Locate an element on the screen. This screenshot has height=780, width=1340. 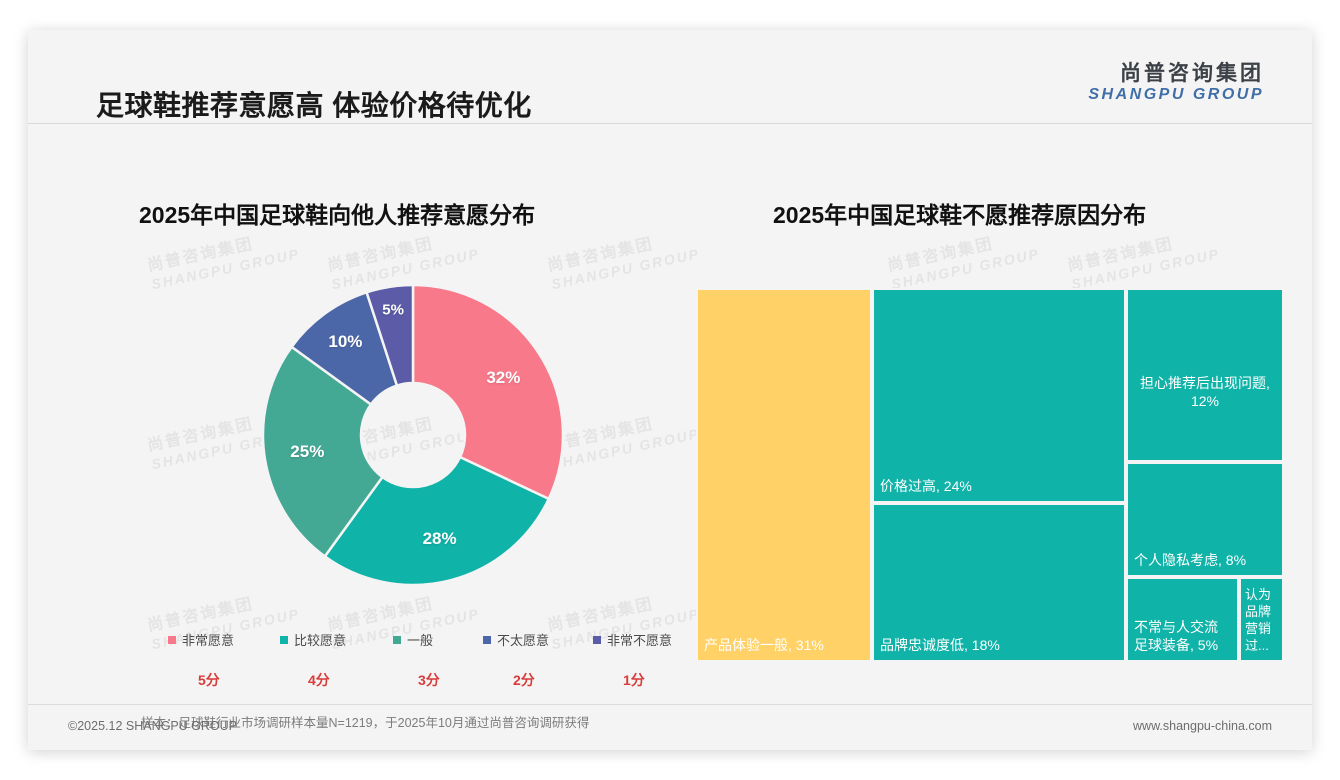
treemap-cell: 担心推荐后出现问题, 12% is located at coordinates (1205, 375).